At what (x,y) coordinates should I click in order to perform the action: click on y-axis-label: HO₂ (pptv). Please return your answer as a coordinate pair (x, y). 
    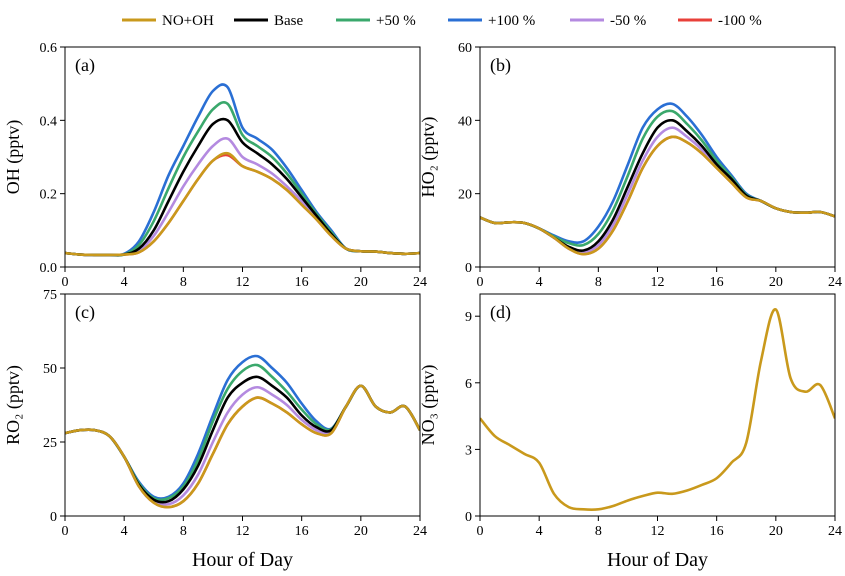
    Looking at the image, I should click on (428, 157).